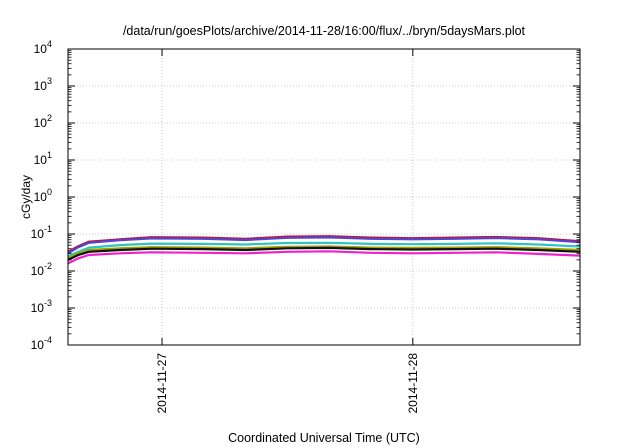 Image resolution: width=640 pixels, height=448 pixels. I want to click on x-axis-label: Coordinated Universal Time (UTC), so click(324, 438).